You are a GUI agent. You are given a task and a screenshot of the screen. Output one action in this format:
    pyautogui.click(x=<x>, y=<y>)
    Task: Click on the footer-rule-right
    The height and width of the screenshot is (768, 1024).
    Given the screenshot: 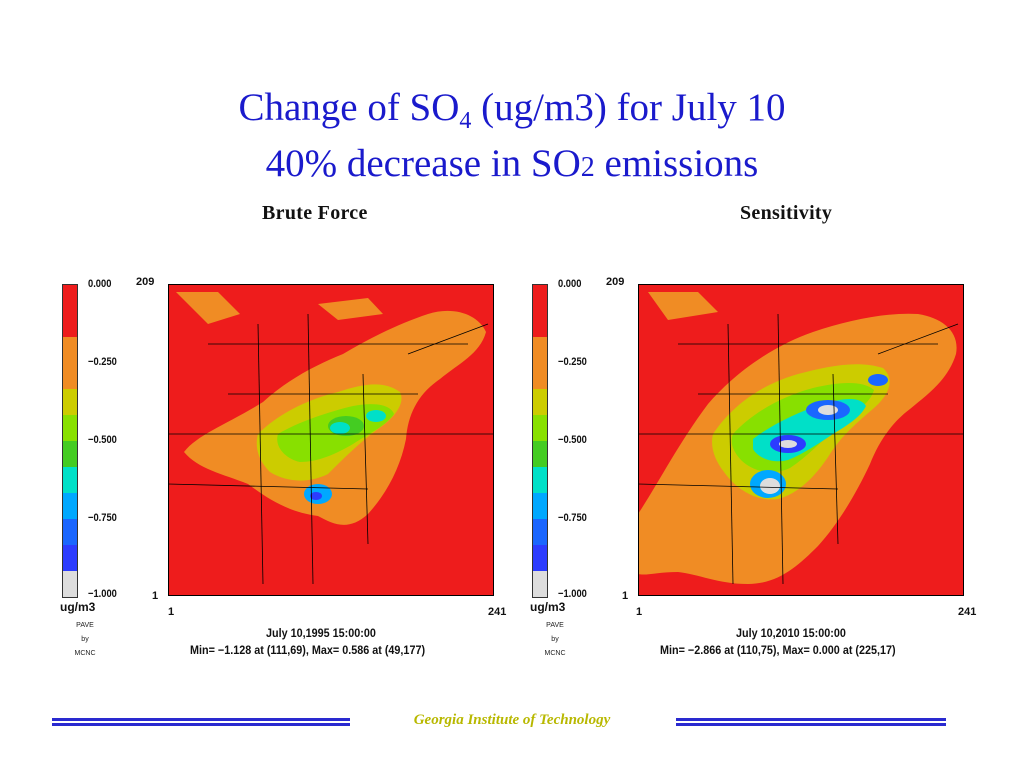 What is the action you would take?
    pyautogui.click(x=811, y=723)
    